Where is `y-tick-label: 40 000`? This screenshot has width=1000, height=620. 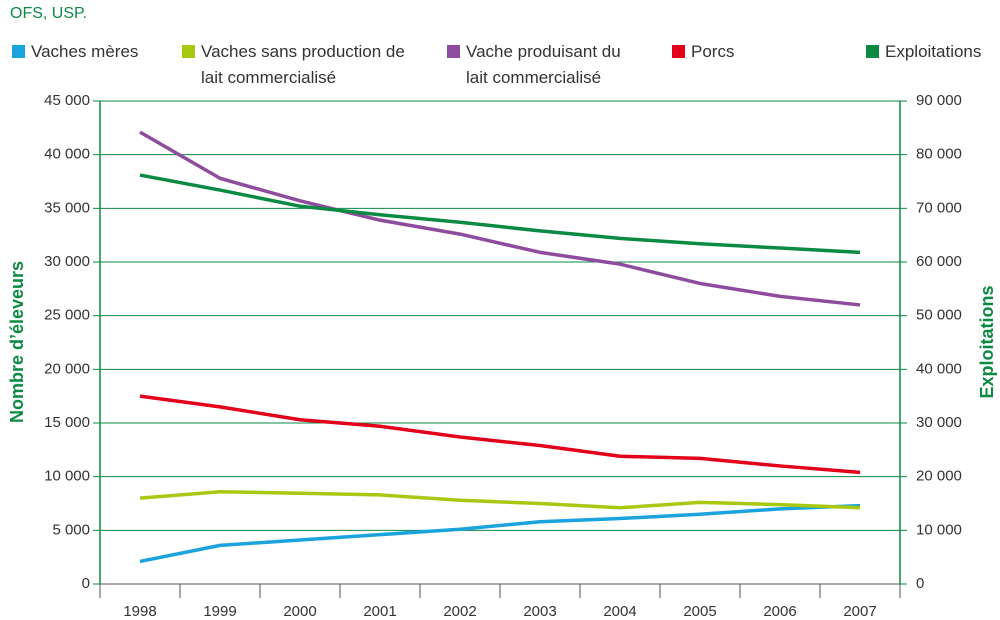 y-tick-label: 40 000 is located at coordinates (67, 154).